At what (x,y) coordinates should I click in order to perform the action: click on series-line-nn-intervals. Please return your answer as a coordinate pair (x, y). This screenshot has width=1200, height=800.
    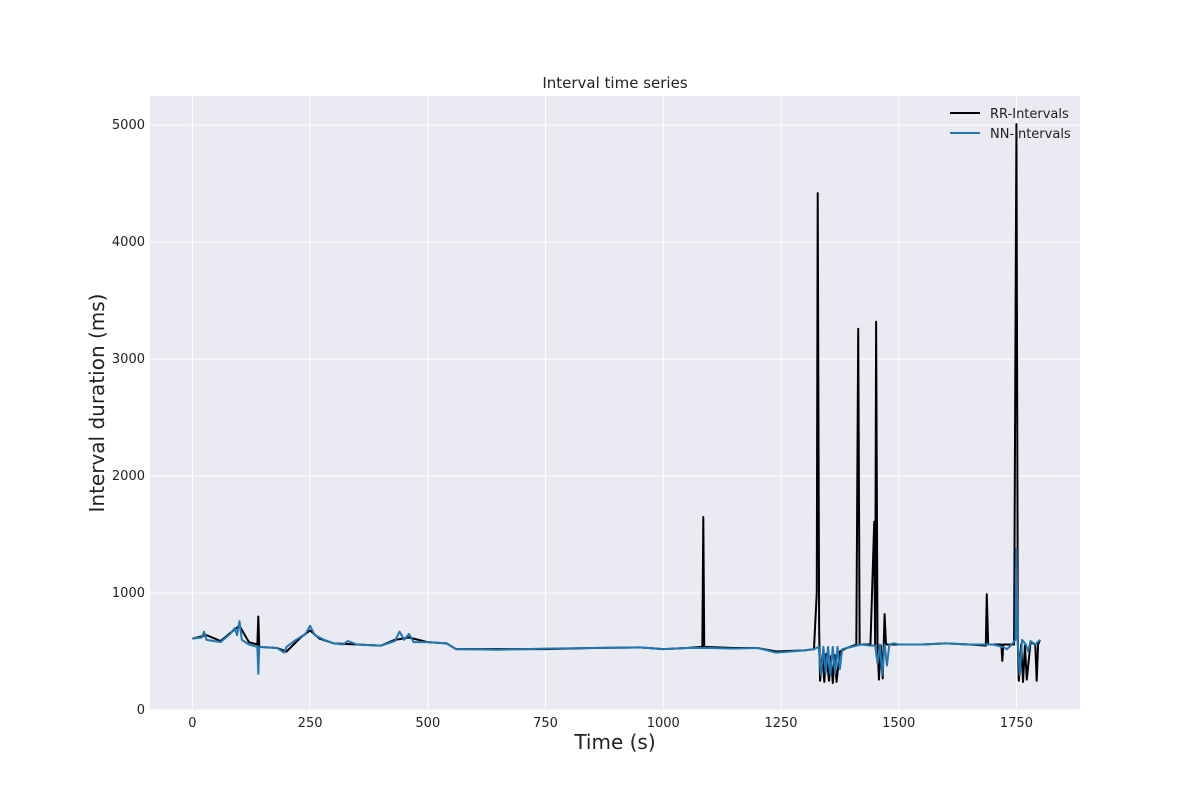
    Looking at the image, I should click on (616, 611).